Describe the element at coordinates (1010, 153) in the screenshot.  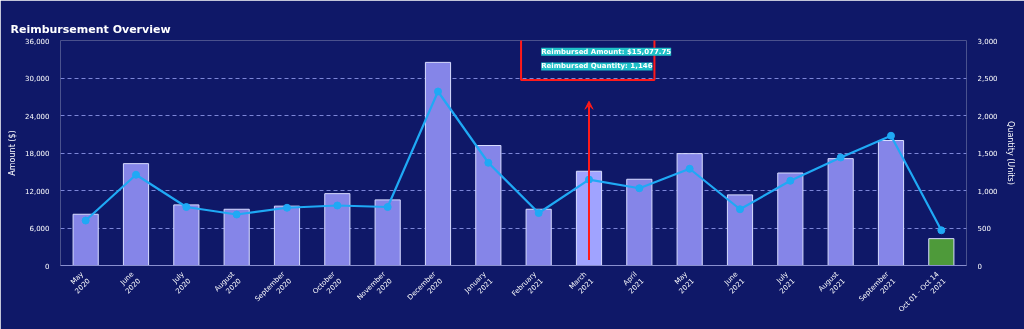
I see `y2-axis-title: Quantity (Units)` at that location.